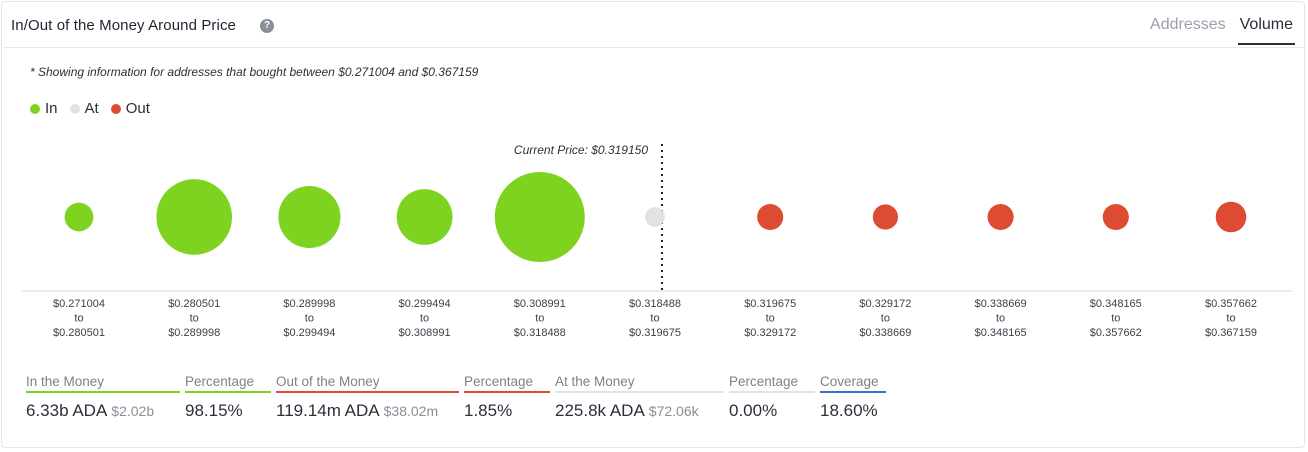  Describe the element at coordinates (367, 397) in the screenshot. I see `stat-out-of-the-money: Out of the Money 119.14m ADA $38.02m` at that location.